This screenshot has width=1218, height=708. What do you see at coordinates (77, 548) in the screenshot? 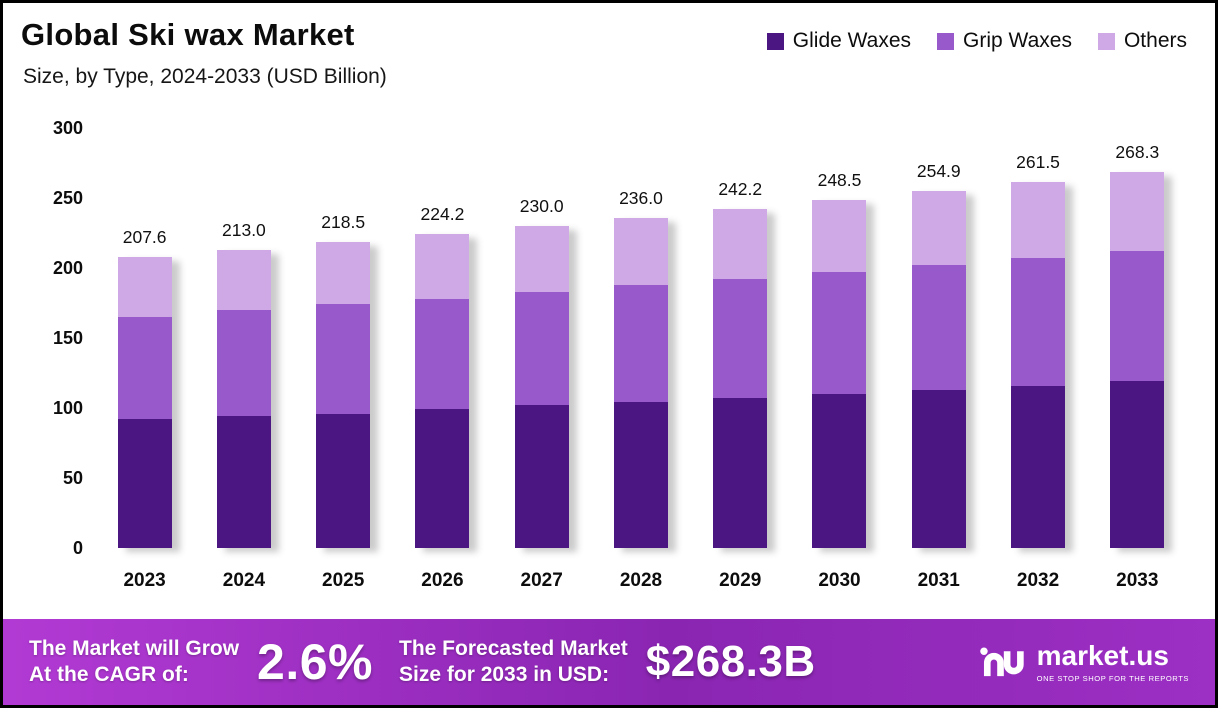
I see `y-tick-label: 0` at bounding box center [77, 548].